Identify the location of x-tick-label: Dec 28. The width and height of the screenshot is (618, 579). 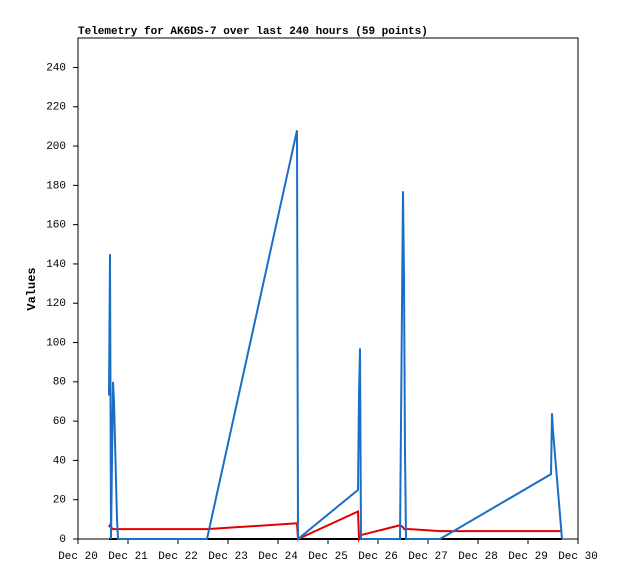
(478, 557).